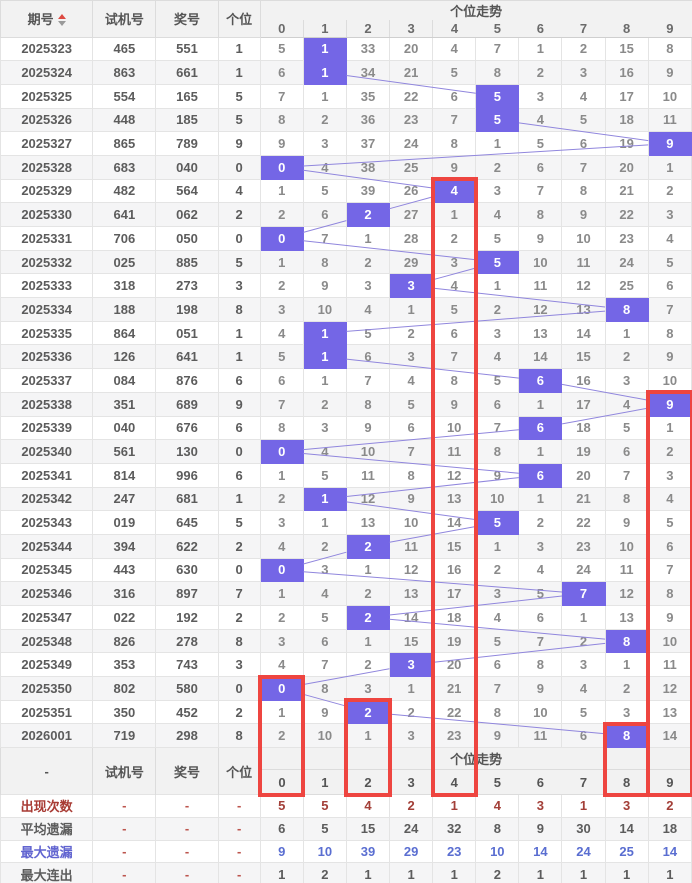 The width and height of the screenshot is (692, 883). What do you see at coordinates (47, 806) in the screenshot?
I see `summary-label: 出现次数` at bounding box center [47, 806].